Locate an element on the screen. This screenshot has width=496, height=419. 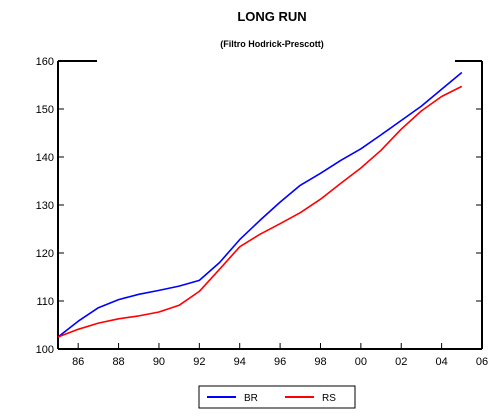
legend: BR RS is located at coordinates (277, 397).